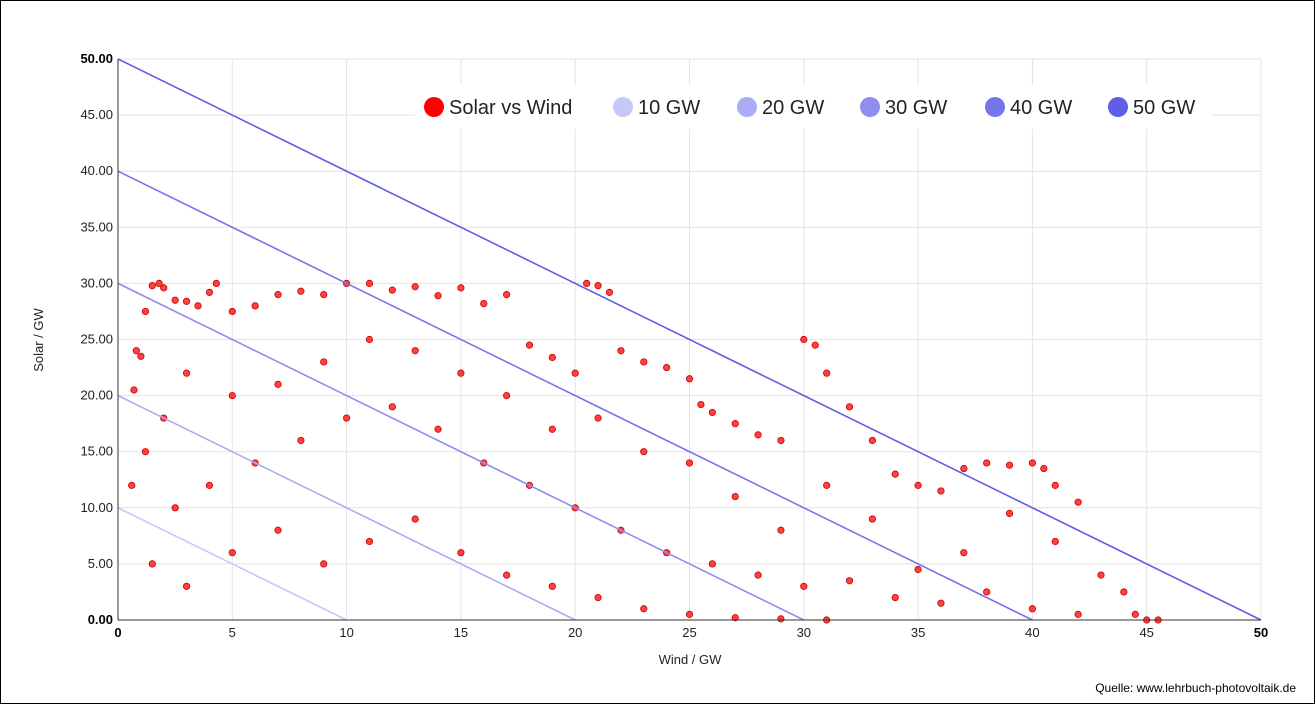 Image resolution: width=1315 pixels, height=704 pixels. I want to click on legend-label: 50 GW, so click(1164, 108).